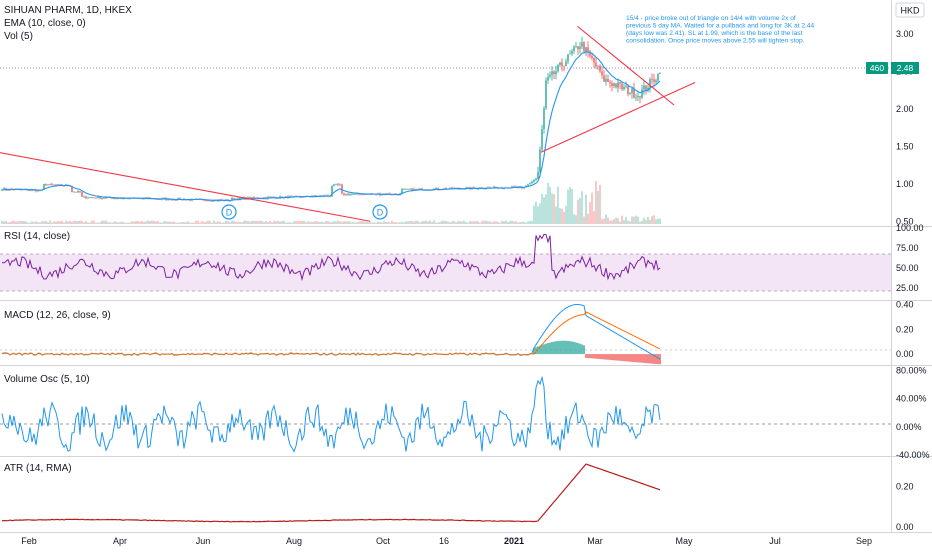 The height and width of the screenshot is (555, 932). Describe the element at coordinates (864, 541) in the screenshot. I see `x-tick-label: Sep` at that location.